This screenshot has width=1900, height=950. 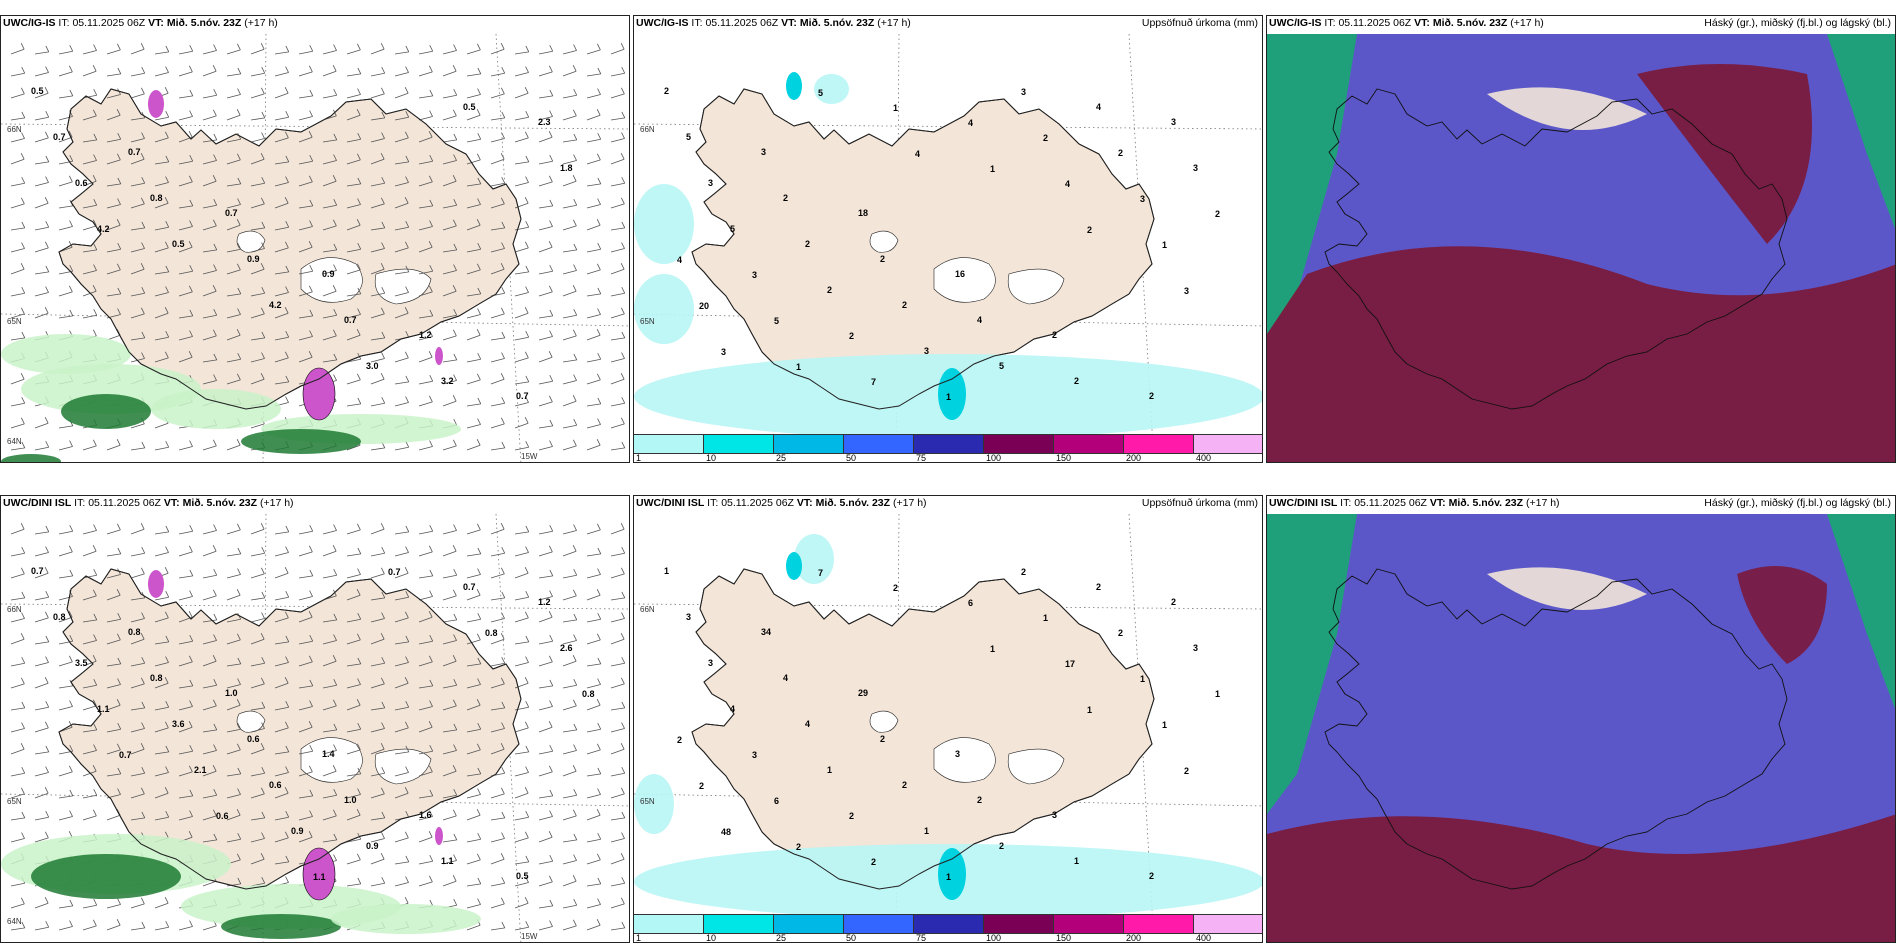 What do you see at coordinates (781, 458) in the screenshot?
I see `legend-tick: 25` at bounding box center [781, 458].